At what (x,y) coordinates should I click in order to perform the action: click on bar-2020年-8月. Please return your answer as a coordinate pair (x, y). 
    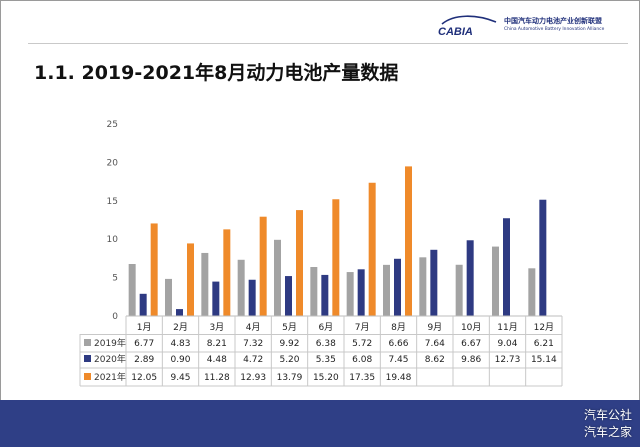
    Looking at the image, I should click on (397, 287).